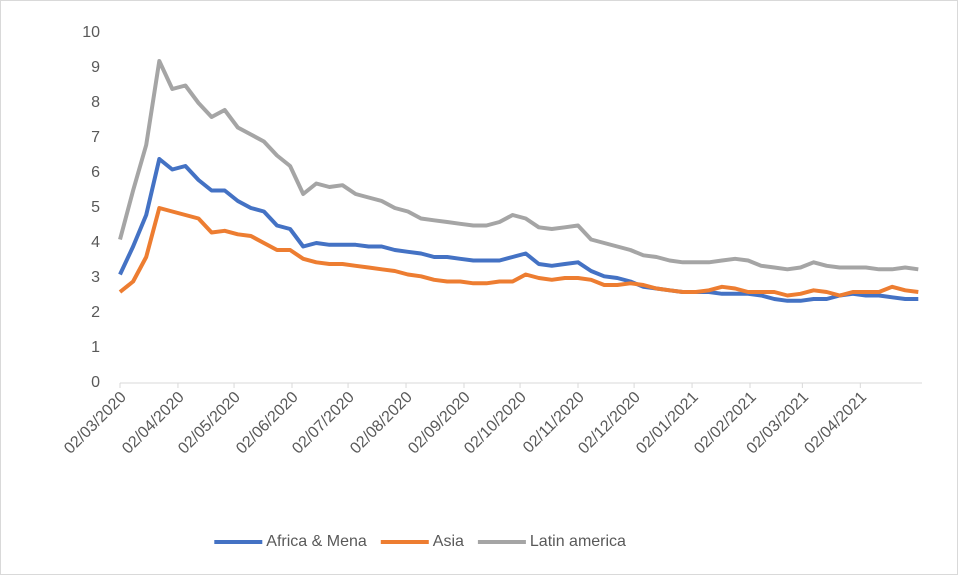  Describe the element at coordinates (95, 347) in the screenshot. I see `y-tick-label: 1` at that location.